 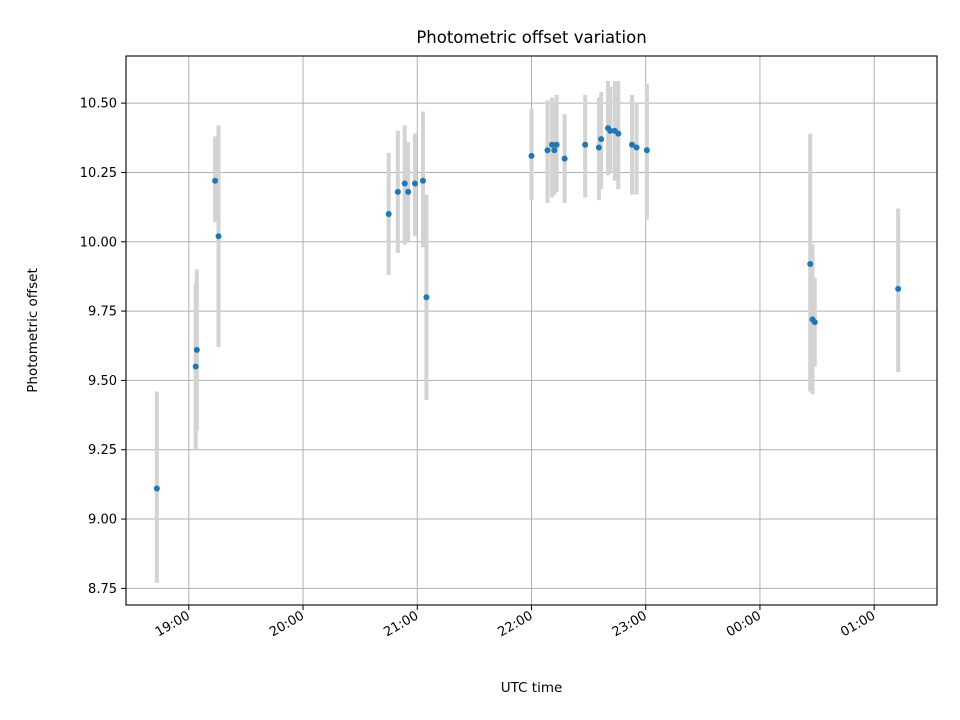 I want to click on y-tick-label: 8.75, so click(x=102, y=589).